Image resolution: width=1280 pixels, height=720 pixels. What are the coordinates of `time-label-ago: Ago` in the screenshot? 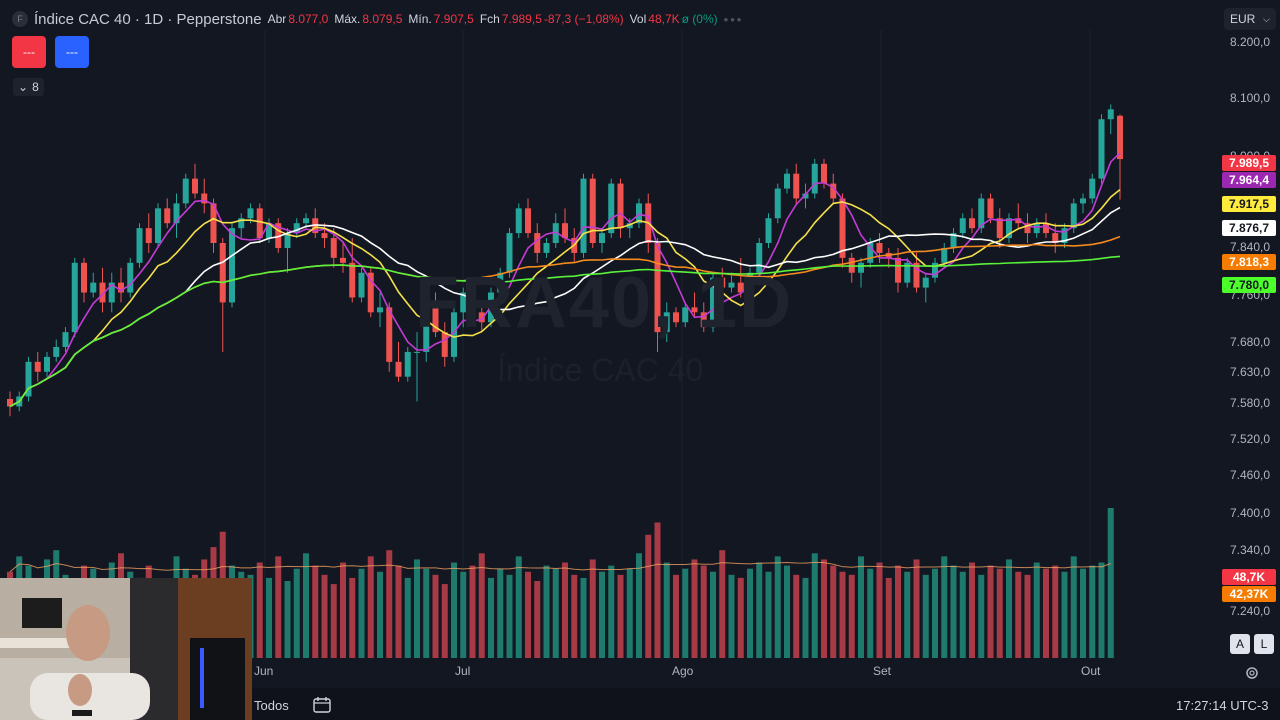 It's located at (683, 671).